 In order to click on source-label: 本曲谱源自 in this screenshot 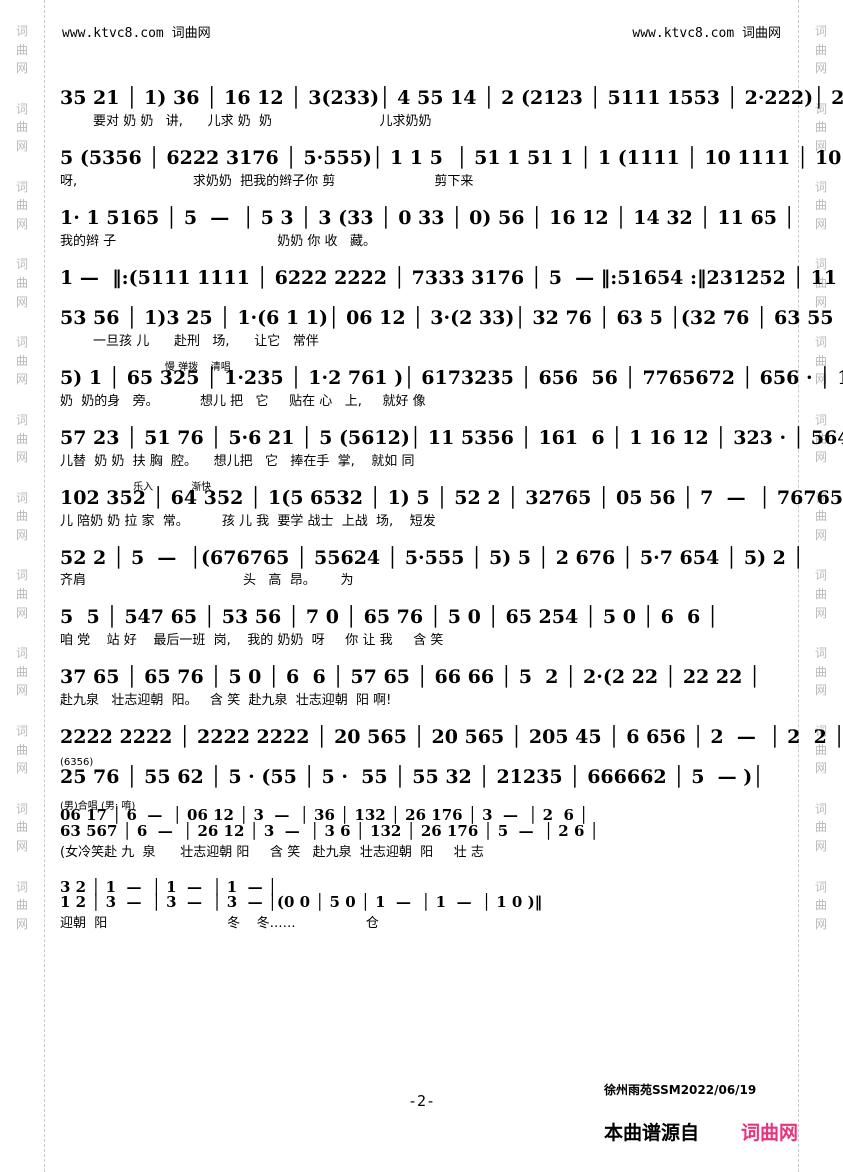, I will do `click(652, 1133)`.